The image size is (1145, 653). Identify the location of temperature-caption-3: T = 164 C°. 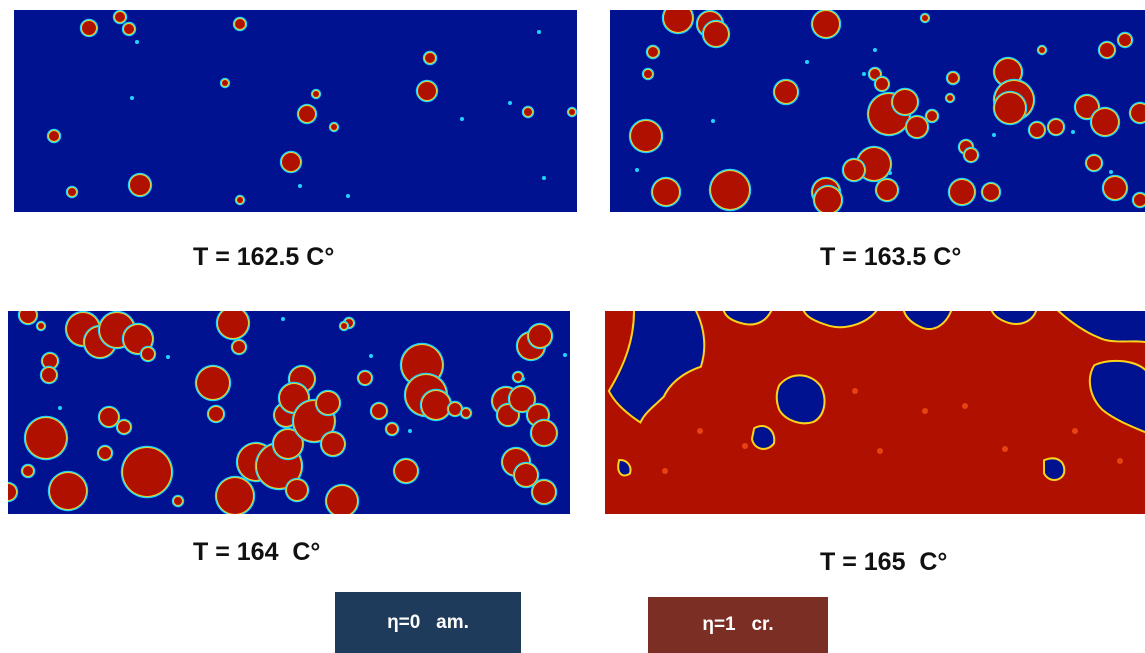
(257, 552).